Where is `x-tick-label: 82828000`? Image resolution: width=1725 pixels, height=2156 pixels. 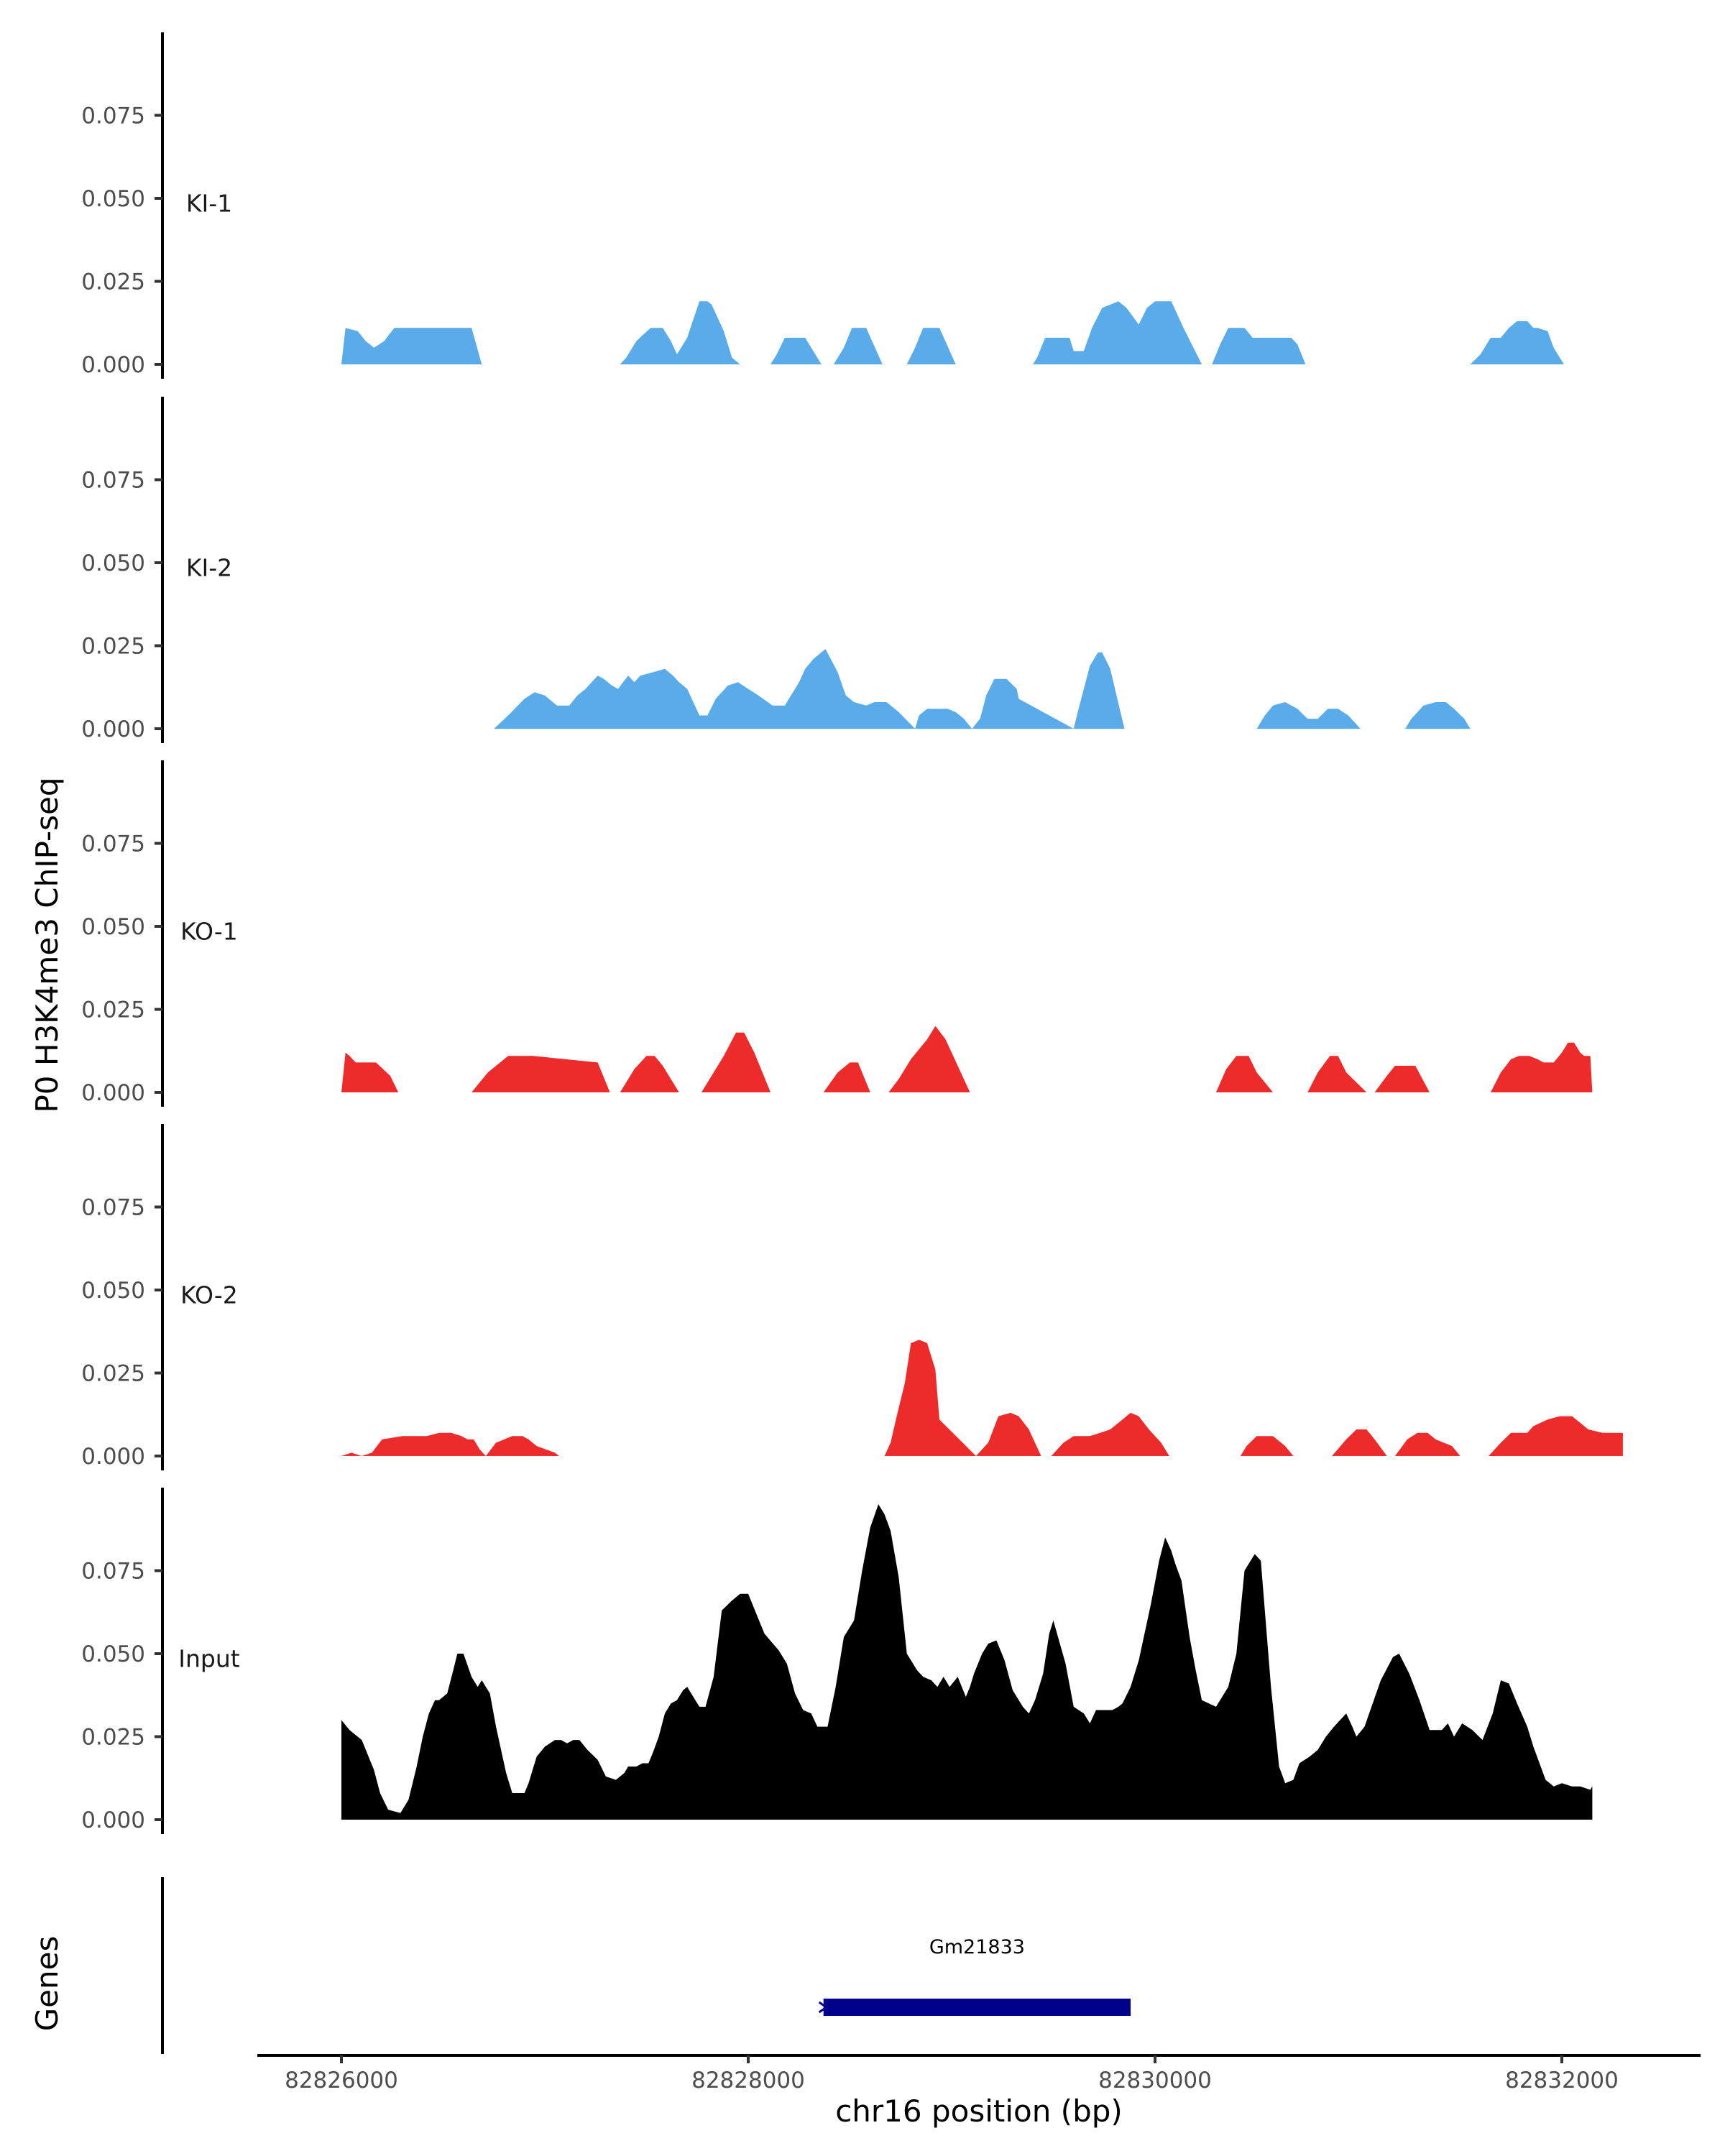
x-tick-label: 82828000 is located at coordinates (748, 2080).